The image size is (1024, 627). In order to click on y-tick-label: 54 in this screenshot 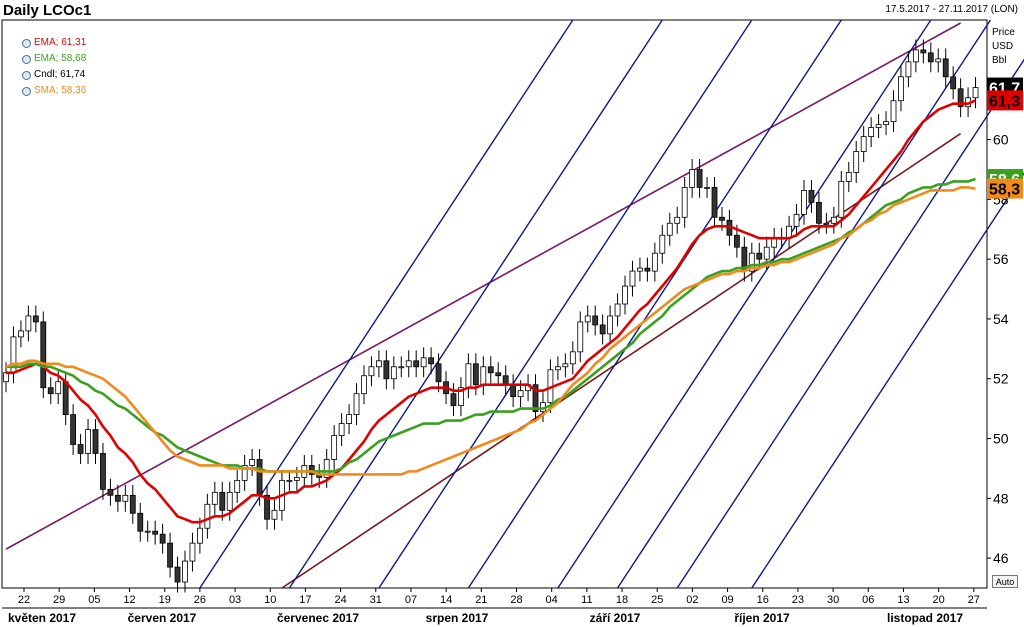, I will do `click(1001, 319)`.